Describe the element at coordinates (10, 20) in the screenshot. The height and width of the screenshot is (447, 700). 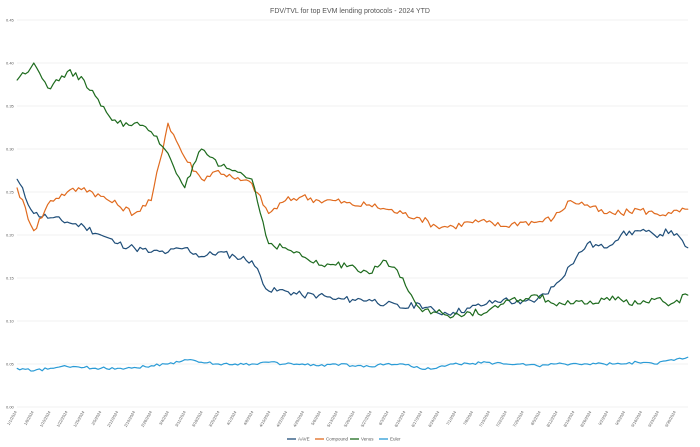
I see `y-tick-label: 0.45` at that location.